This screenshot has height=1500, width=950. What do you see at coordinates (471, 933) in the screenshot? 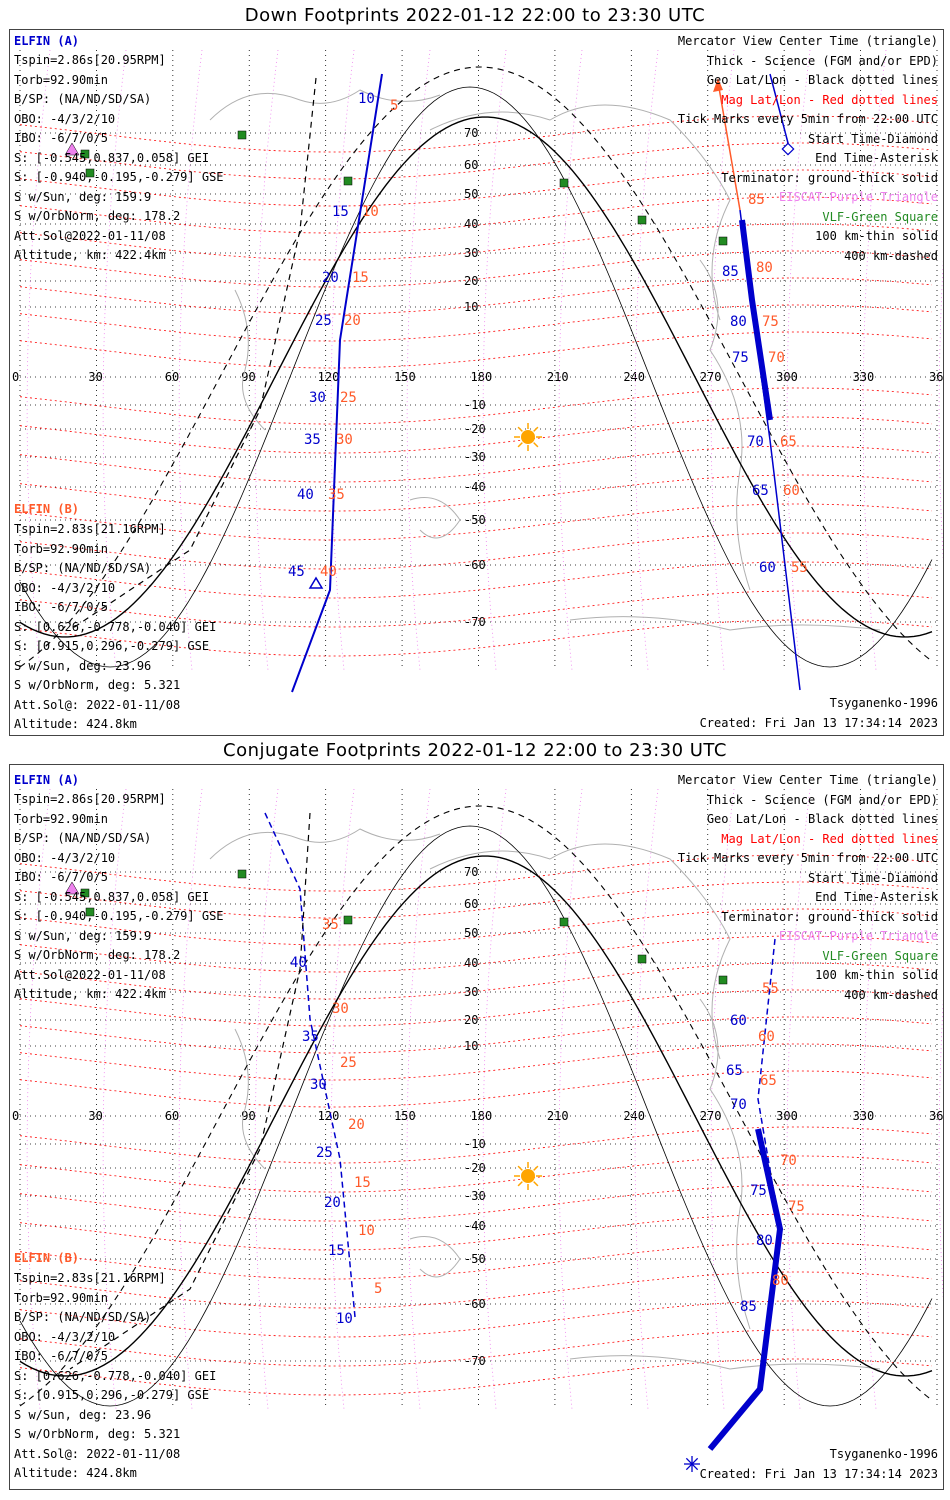
I see `lat-tick-label: 50` at bounding box center [471, 933].